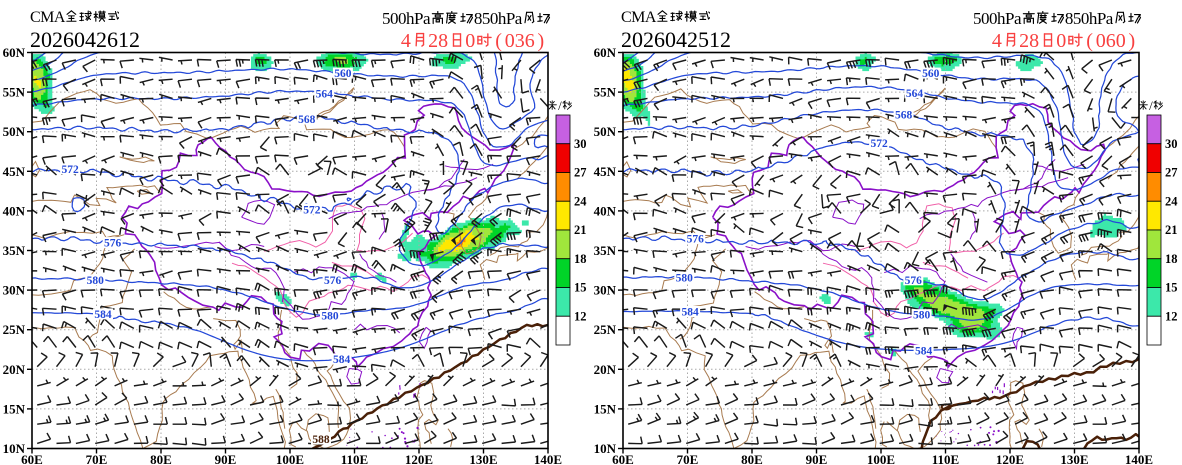 The width and height of the screenshot is (1182, 465). Describe the element at coordinates (1029, 403) in the screenshot. I see `contour-588-bold` at that location.